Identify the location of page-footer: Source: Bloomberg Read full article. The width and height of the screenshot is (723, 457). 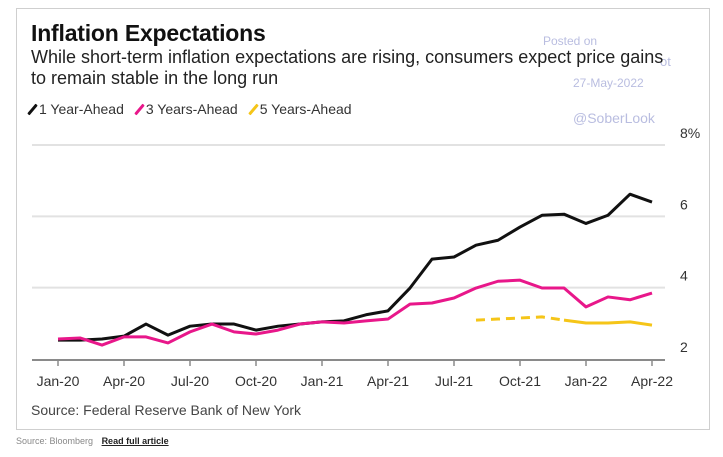
(92, 441).